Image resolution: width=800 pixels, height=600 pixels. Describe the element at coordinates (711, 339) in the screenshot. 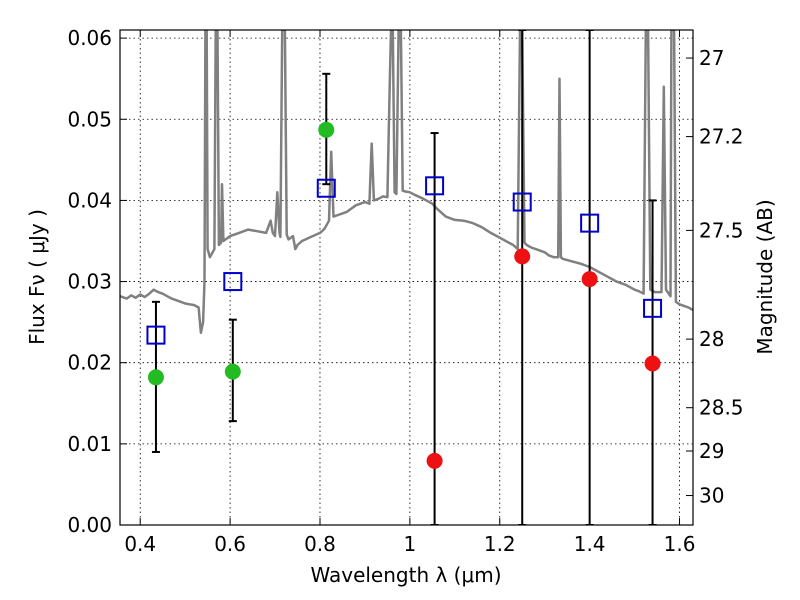

I see `magnitude-tick-label: 28` at that location.